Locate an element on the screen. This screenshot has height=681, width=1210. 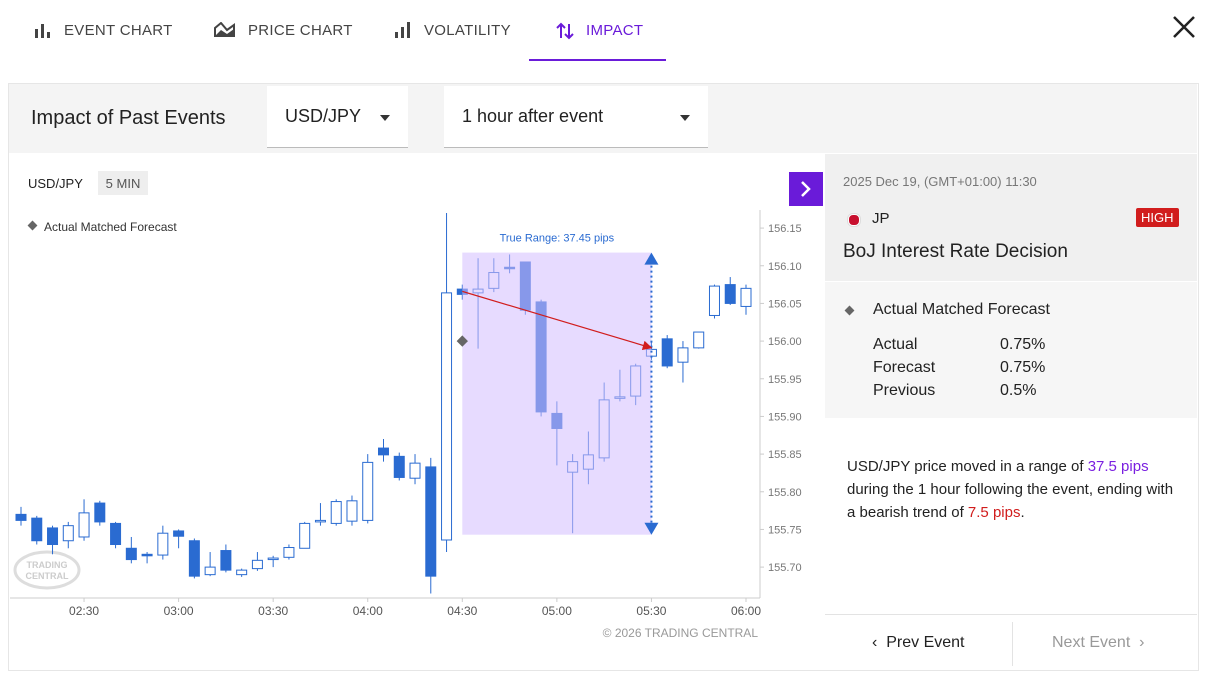
tab-label: PRICE CHART is located at coordinates (300, 30).